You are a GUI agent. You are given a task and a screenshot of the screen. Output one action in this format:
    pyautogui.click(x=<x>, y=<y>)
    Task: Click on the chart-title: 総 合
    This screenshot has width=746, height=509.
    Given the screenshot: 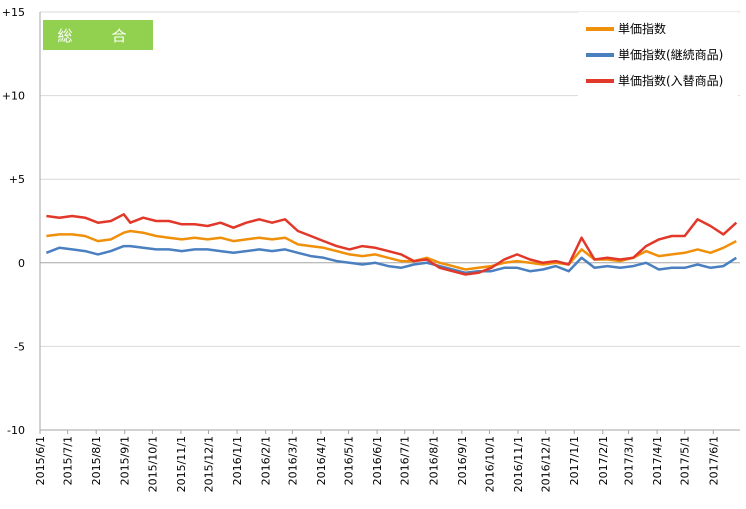 What is the action you would take?
    pyautogui.click(x=98, y=35)
    